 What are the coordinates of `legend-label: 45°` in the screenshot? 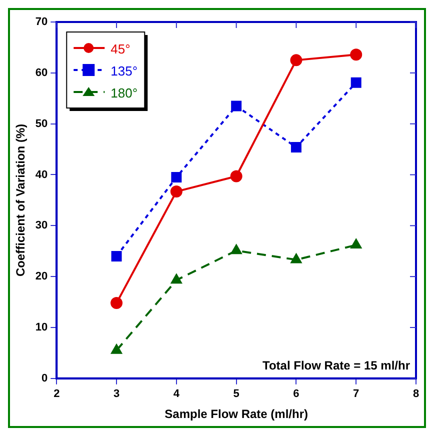 It's located at (120, 49).